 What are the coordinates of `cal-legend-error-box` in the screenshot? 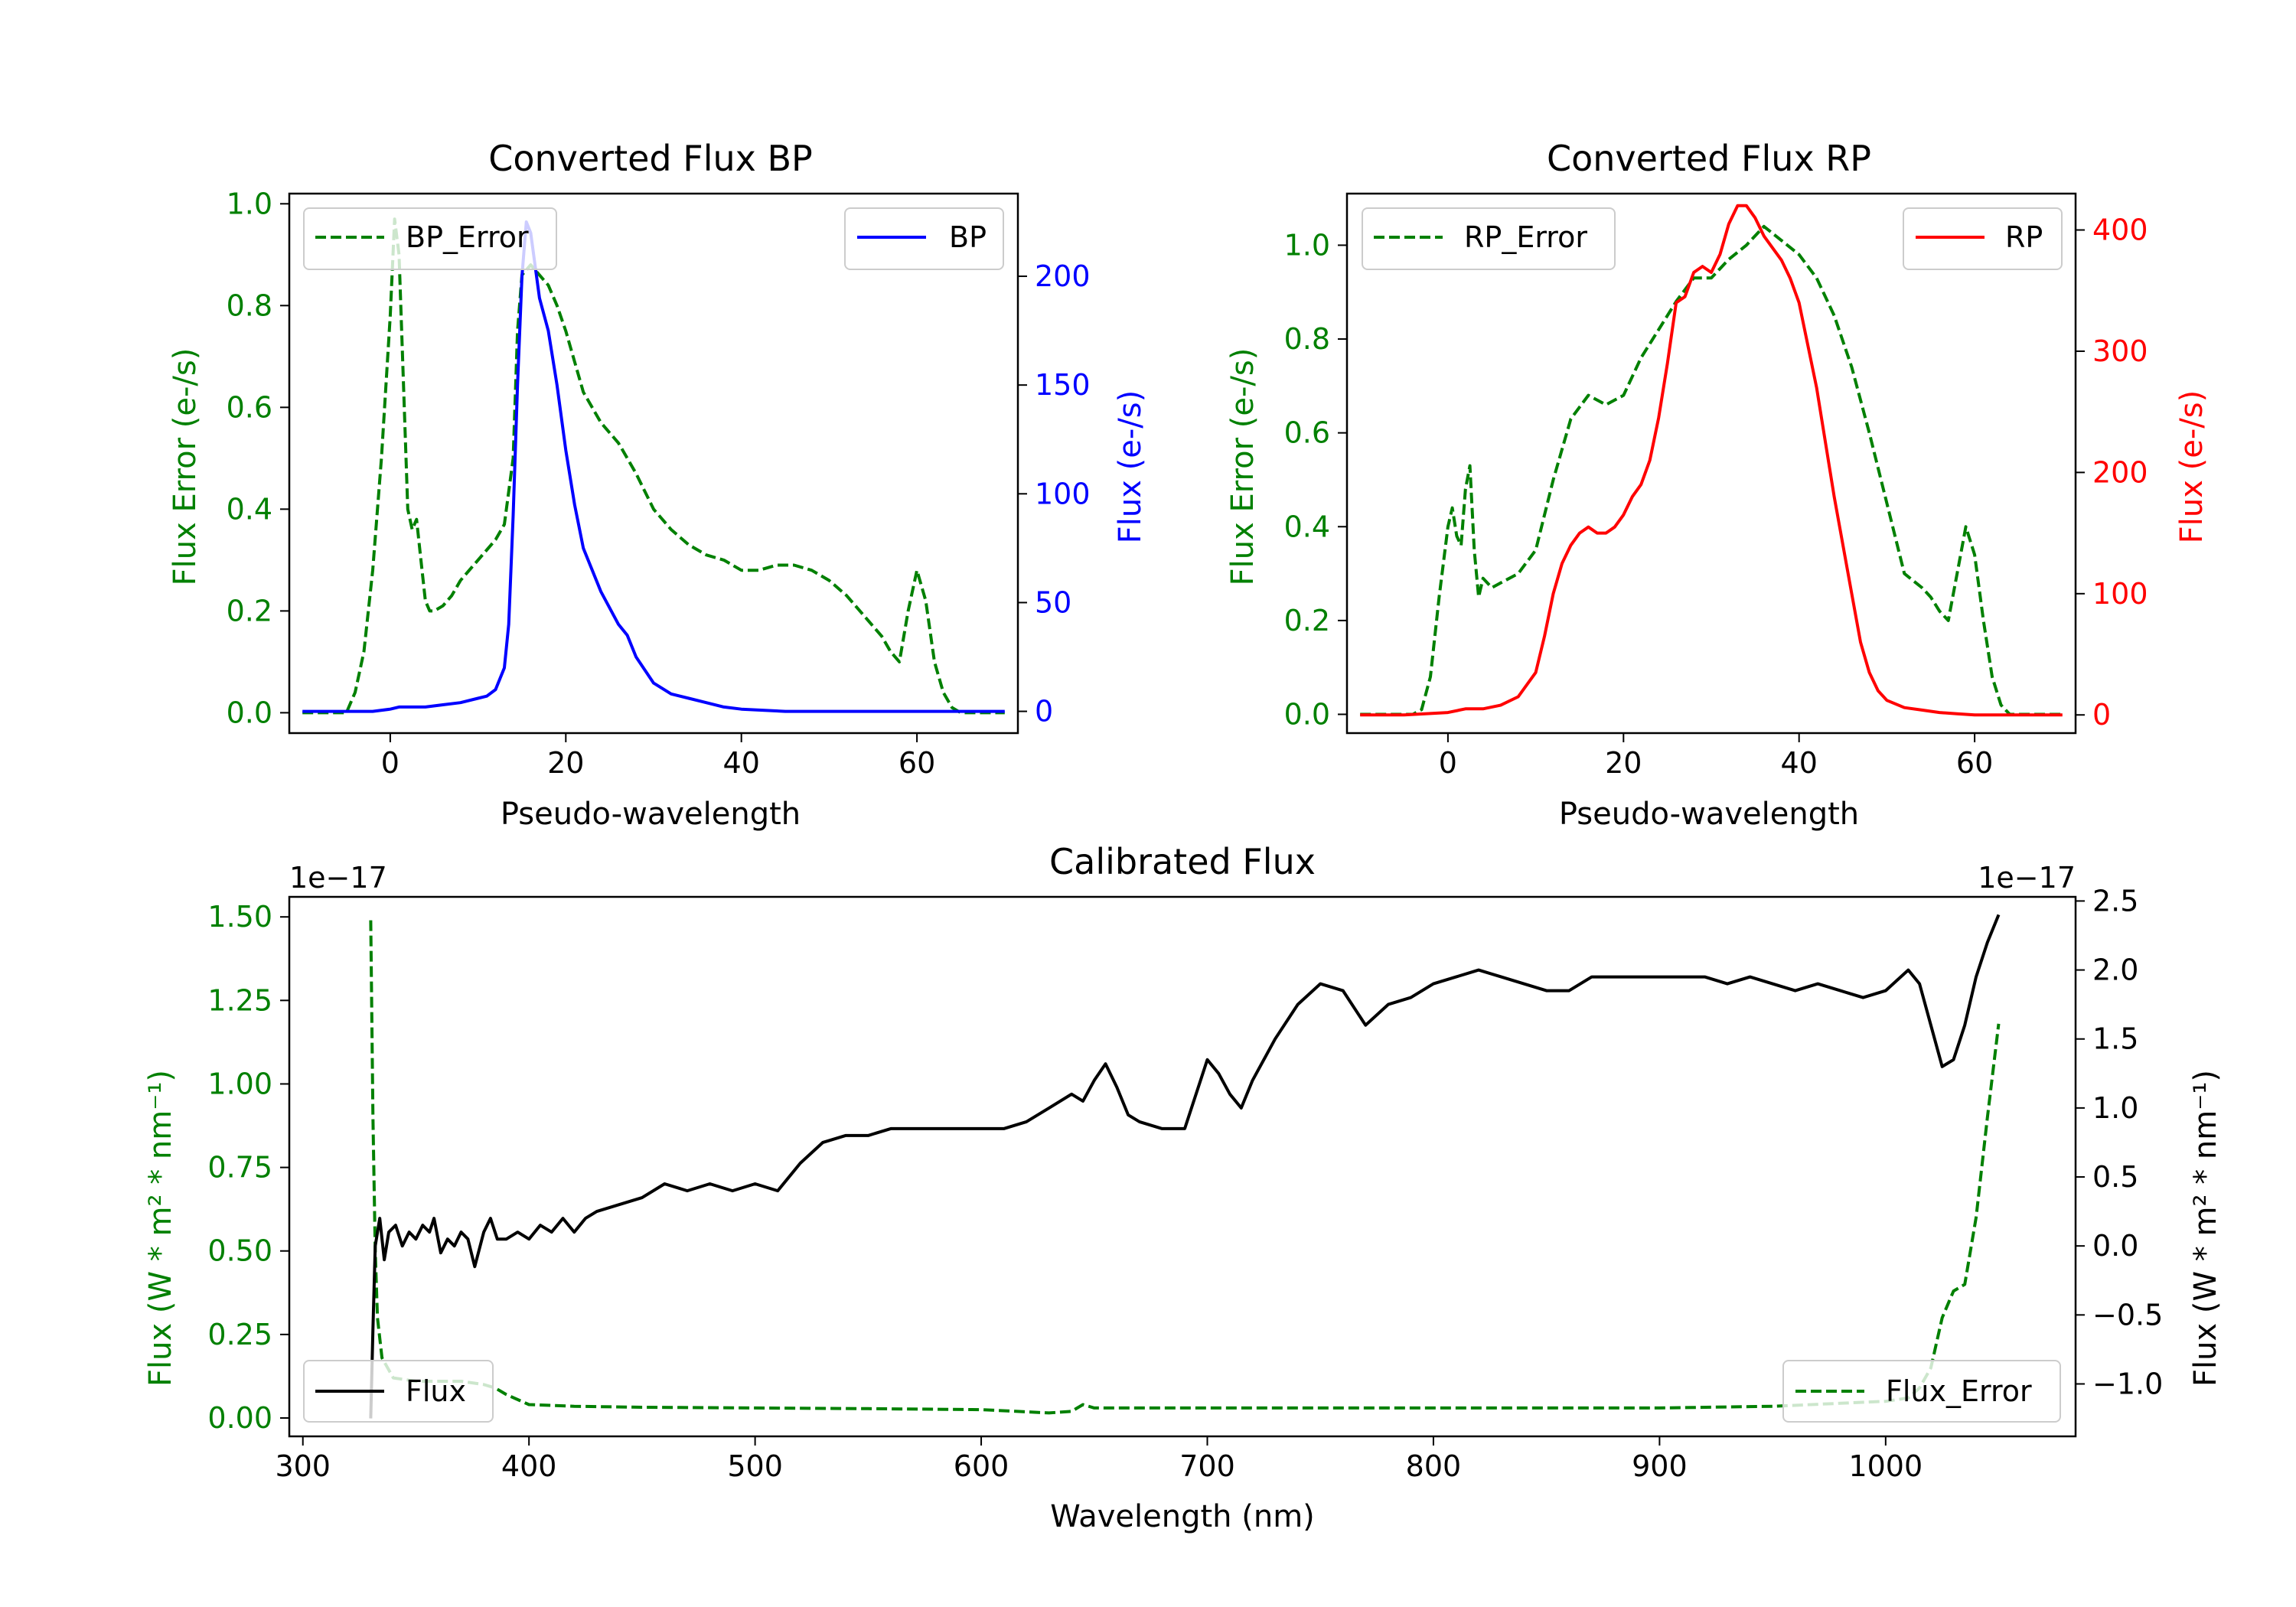 It's located at (1921, 1391).